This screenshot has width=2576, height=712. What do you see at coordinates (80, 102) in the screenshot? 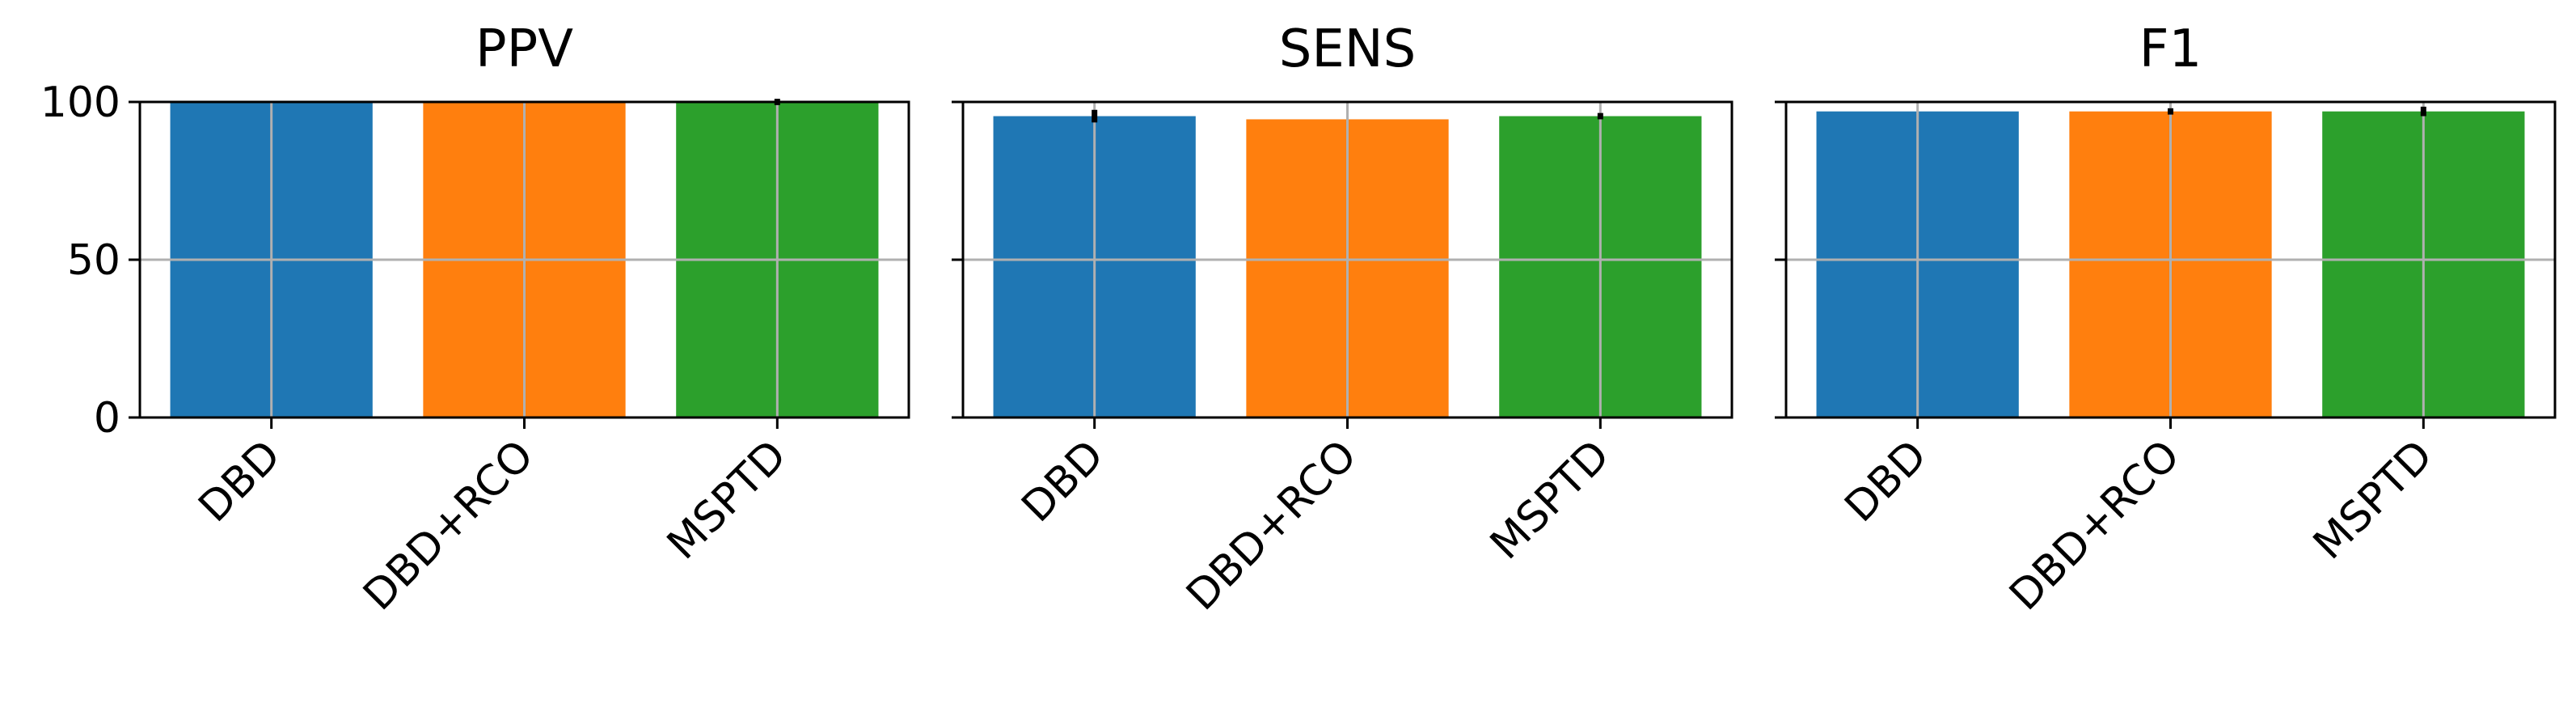
I see `y-tick-label: 100` at bounding box center [80, 102].